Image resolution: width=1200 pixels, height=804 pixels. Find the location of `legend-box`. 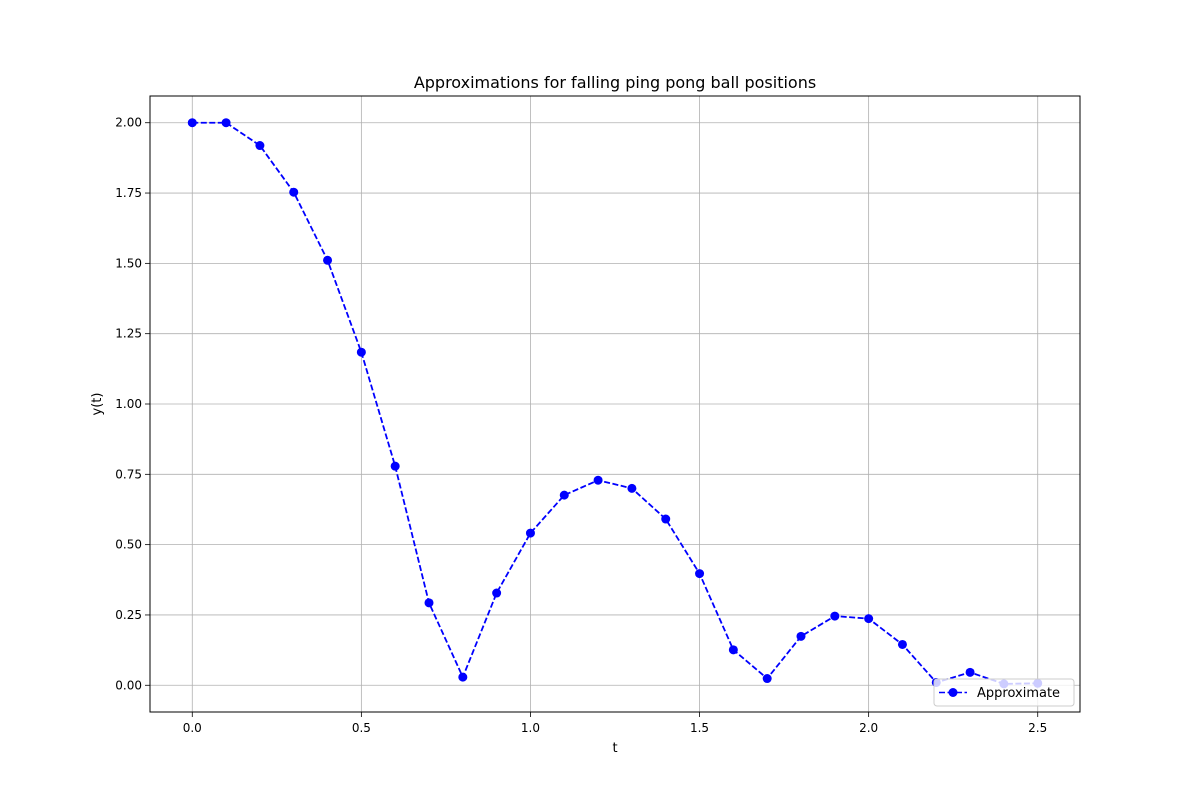

legend-box is located at coordinates (1004, 692).